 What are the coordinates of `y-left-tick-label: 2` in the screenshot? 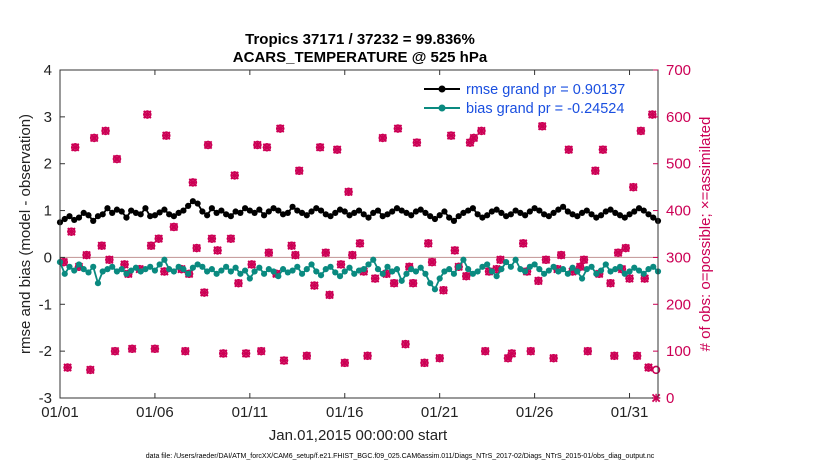 It's located at (48, 164).